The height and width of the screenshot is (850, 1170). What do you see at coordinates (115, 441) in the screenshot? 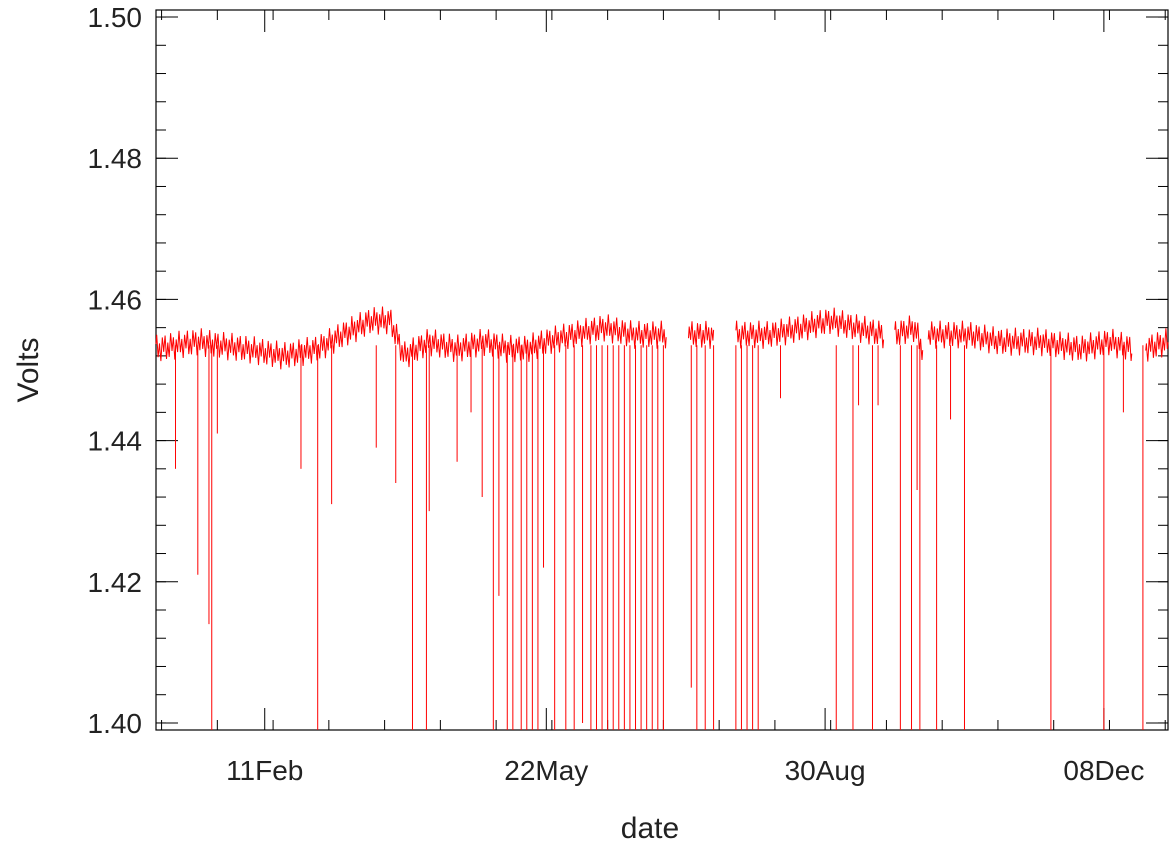
I see `y-tick-label: 1.44` at bounding box center [115, 441].